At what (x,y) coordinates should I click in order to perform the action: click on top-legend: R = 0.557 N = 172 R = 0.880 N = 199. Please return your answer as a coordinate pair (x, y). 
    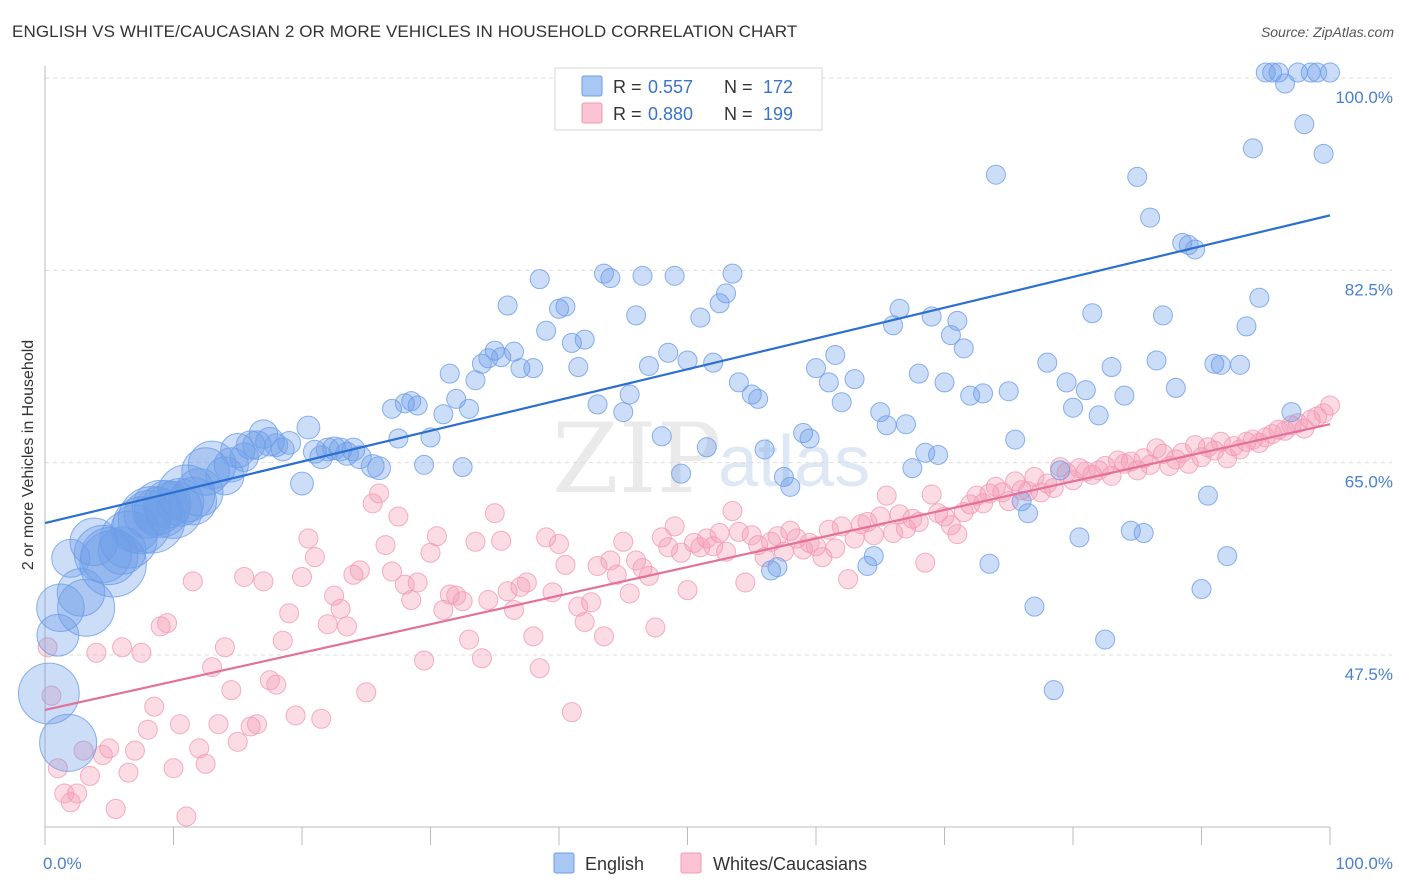
    Looking at the image, I should click on (688, 99).